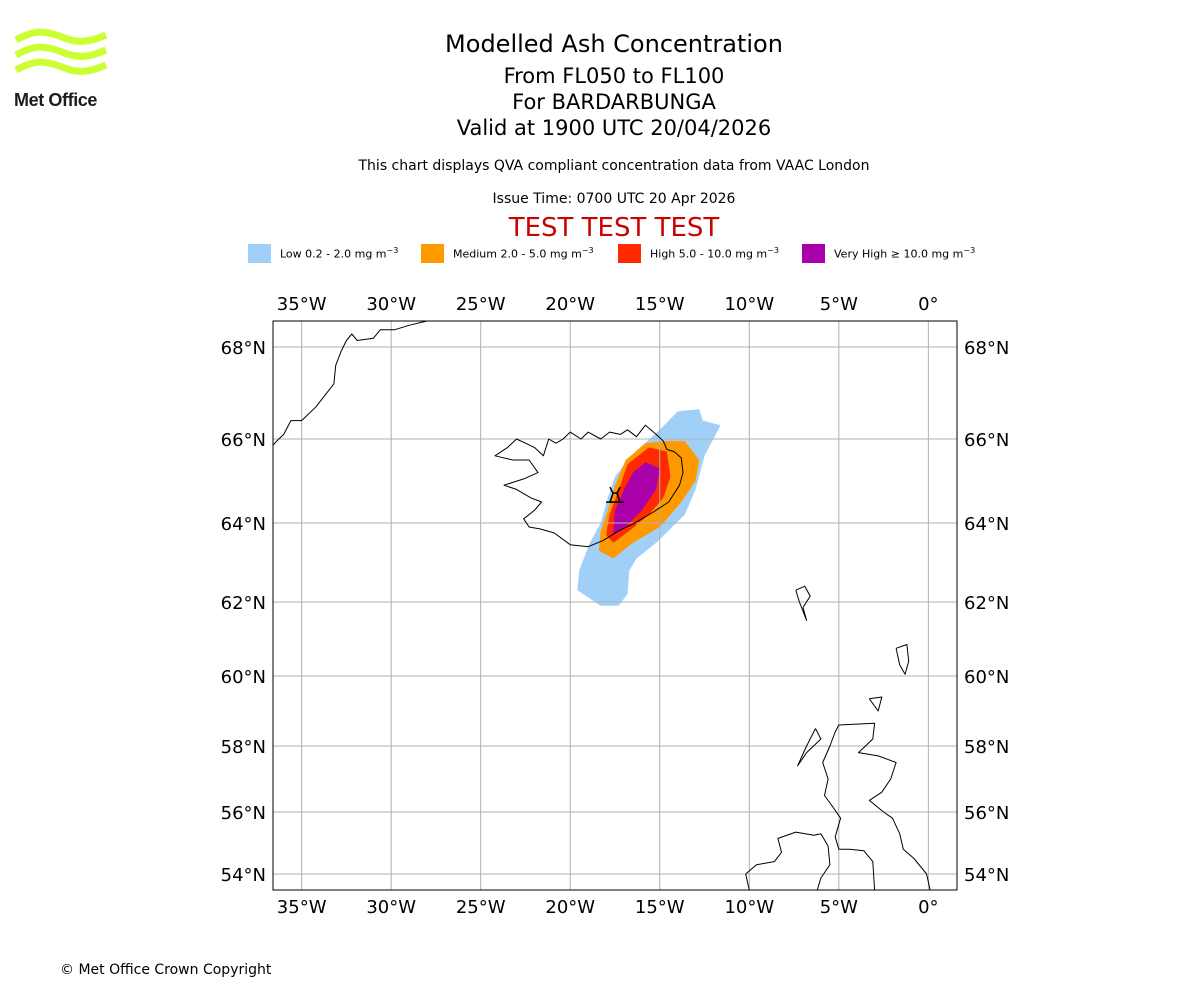 The height and width of the screenshot is (1000, 1200). I want to click on lat-tick-label-left: 66°N, so click(243, 440).